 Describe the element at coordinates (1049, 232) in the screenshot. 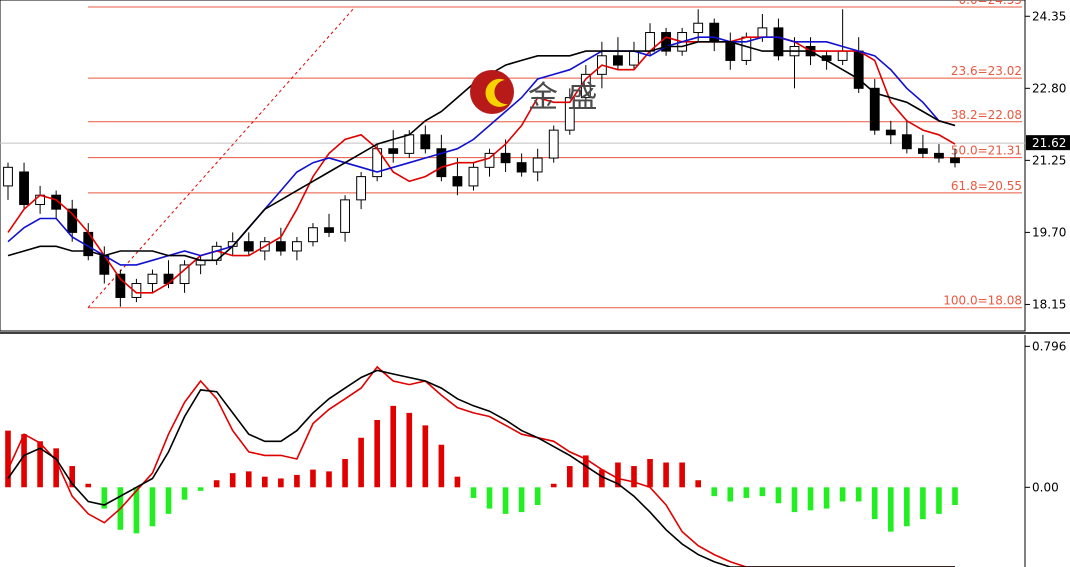

I see `price-axis-tick-label: 19.70` at that location.